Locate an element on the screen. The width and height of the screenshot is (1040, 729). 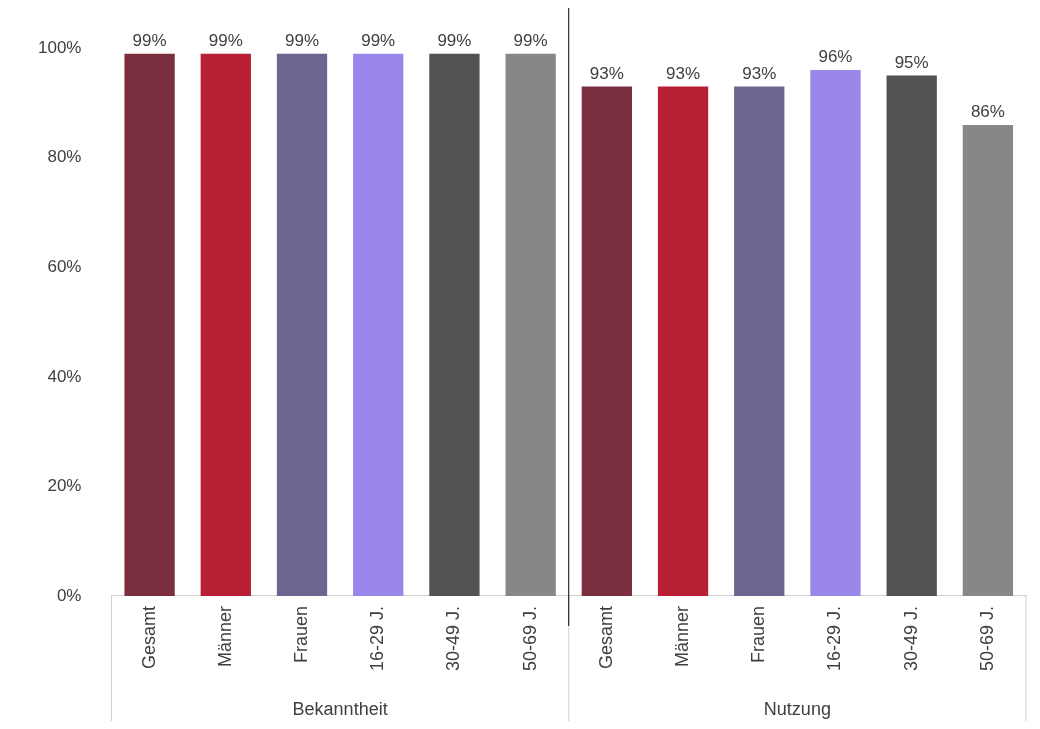
y-tick-label: 100% is located at coordinates (60, 47).